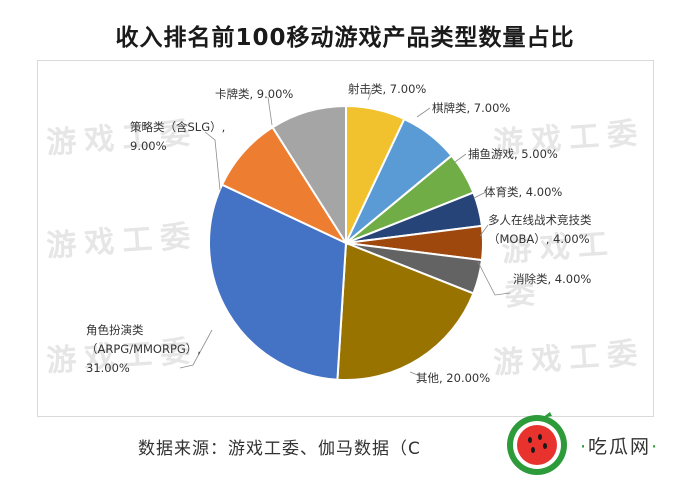 The height and width of the screenshot is (480, 690). Describe the element at coordinates (471, 108) in the screenshot. I see `slice-label: 棋牌类, 7.00%` at that location.